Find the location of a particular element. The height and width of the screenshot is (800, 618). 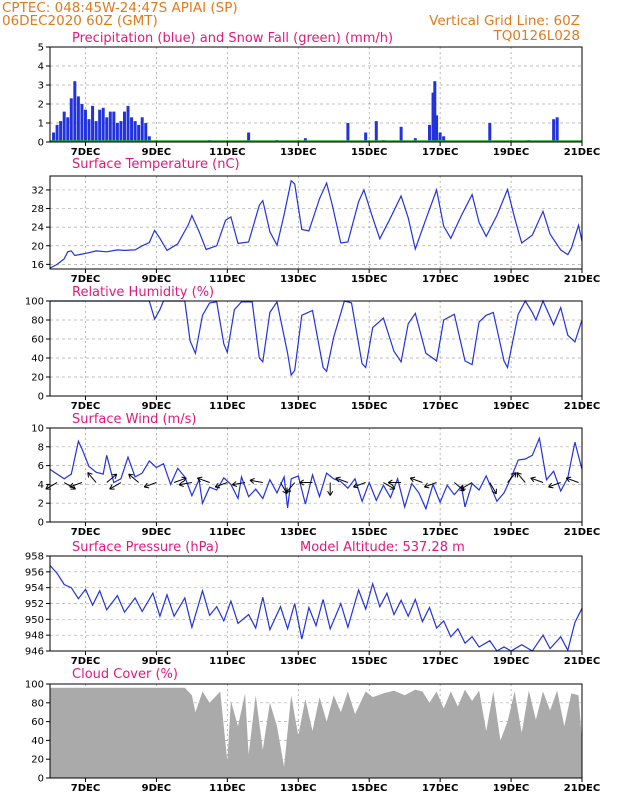

y-tick-label: 24 is located at coordinates (37, 228).